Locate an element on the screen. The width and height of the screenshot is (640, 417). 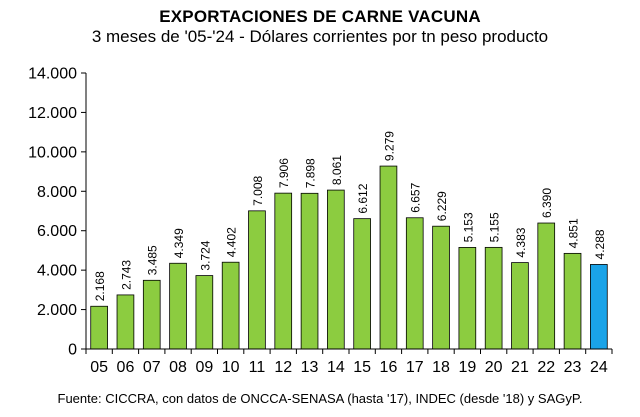
x-tick-label-09: 09 is located at coordinates (204, 367).